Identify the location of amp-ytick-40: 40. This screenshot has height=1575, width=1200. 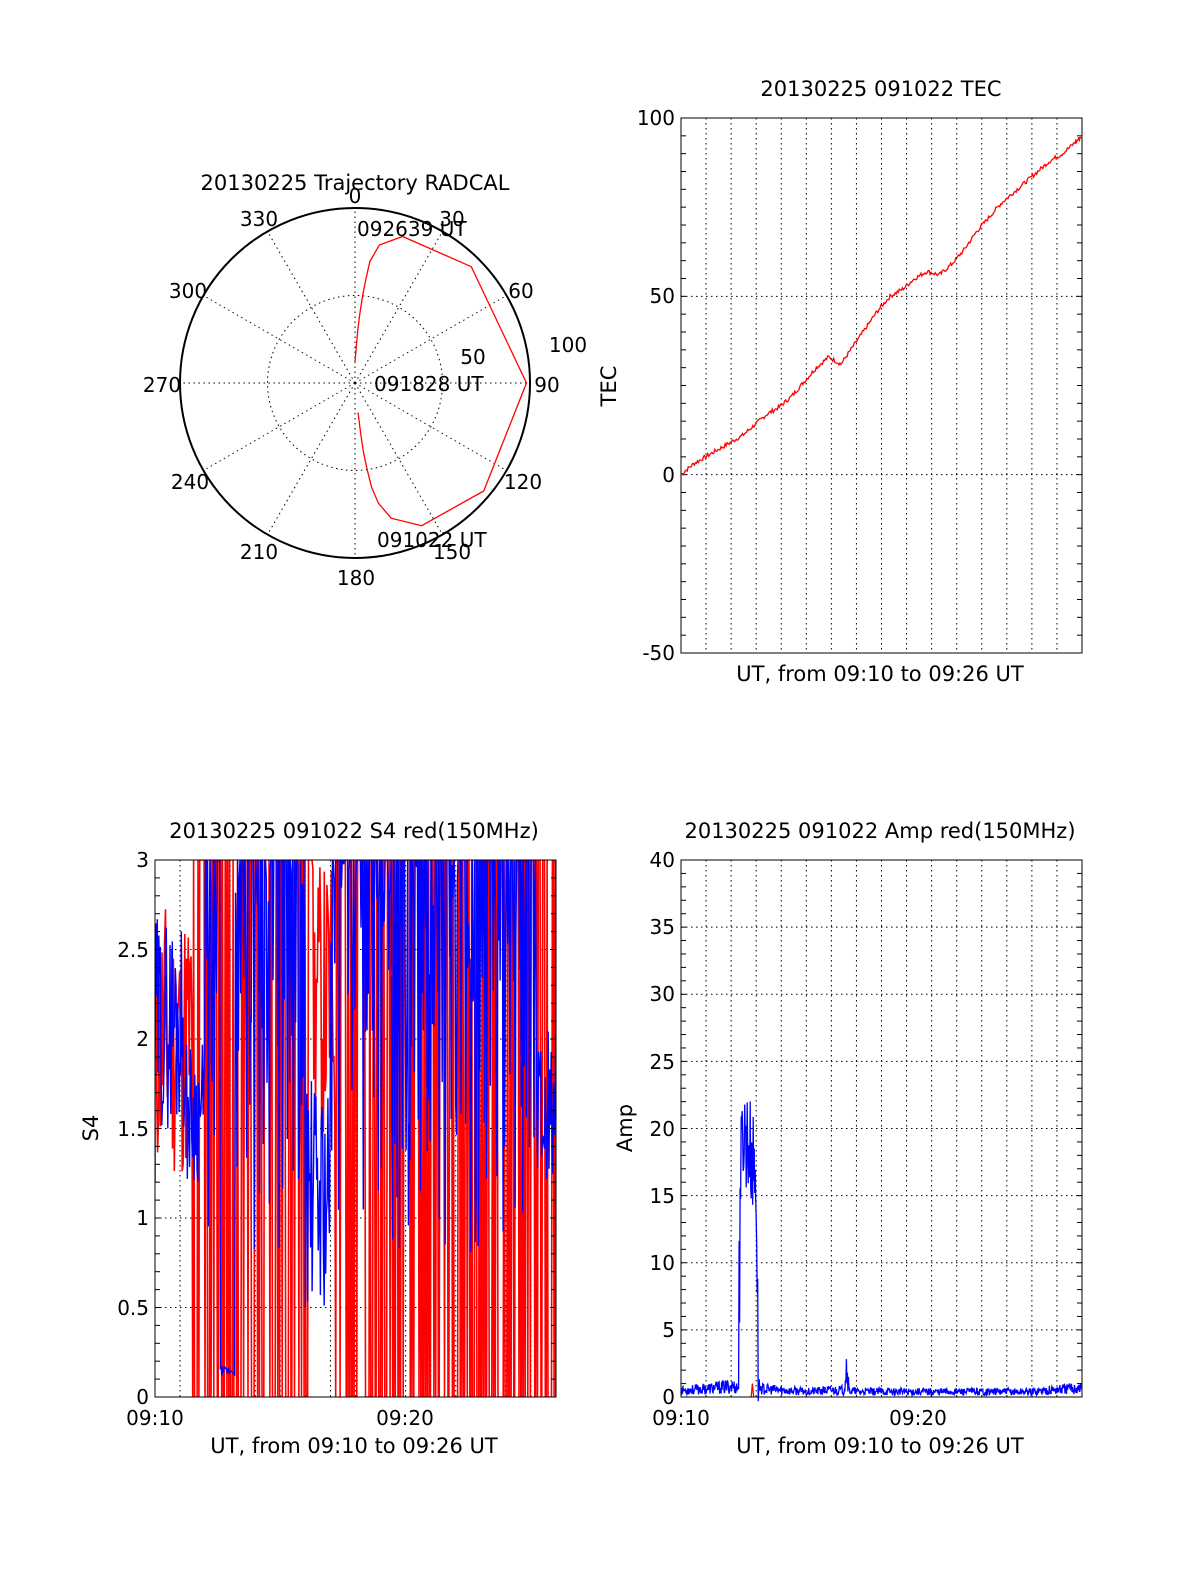
(662, 860).